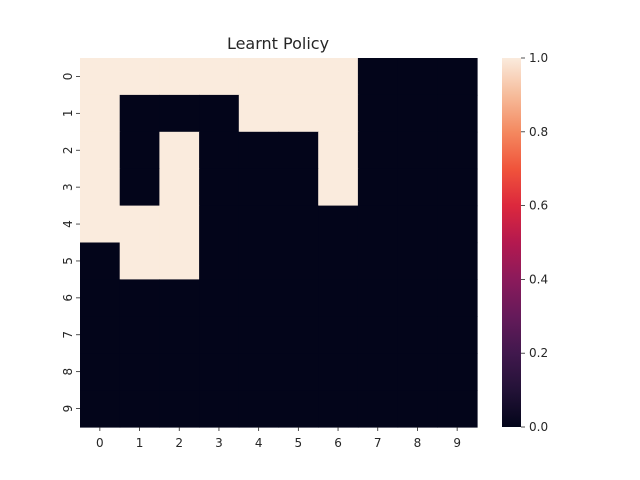 The height and width of the screenshot is (480, 640). I want to click on x-tick-label-3: 3, so click(219, 443).